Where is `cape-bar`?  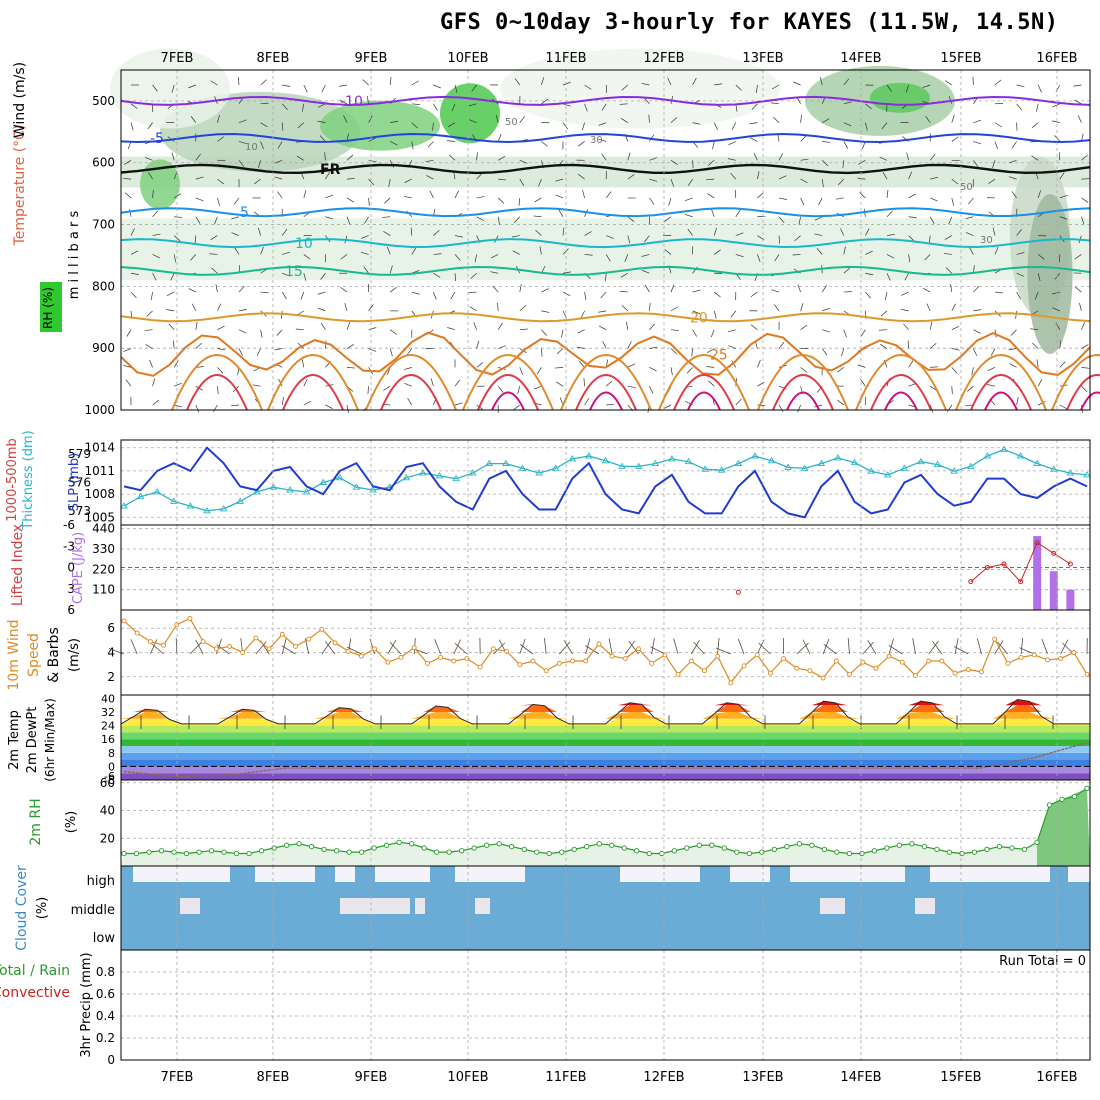 cape-bar is located at coordinates (1070, 599).